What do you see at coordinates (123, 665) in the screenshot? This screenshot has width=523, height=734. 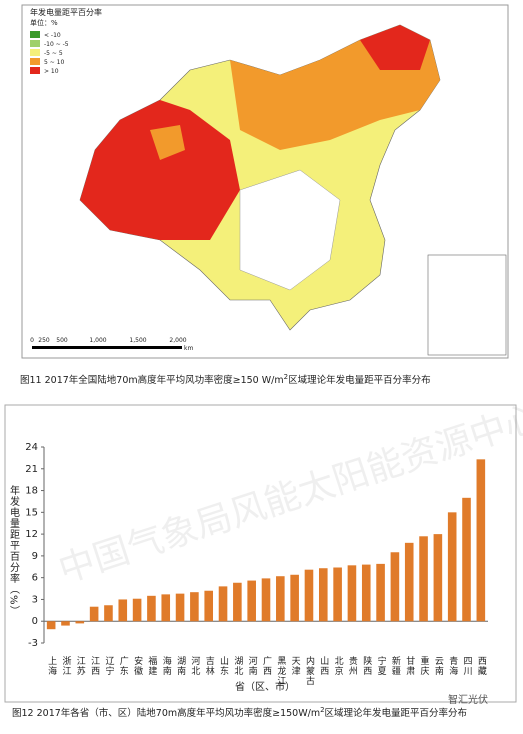 I see `x-tick-label: 广东` at bounding box center [123, 665].